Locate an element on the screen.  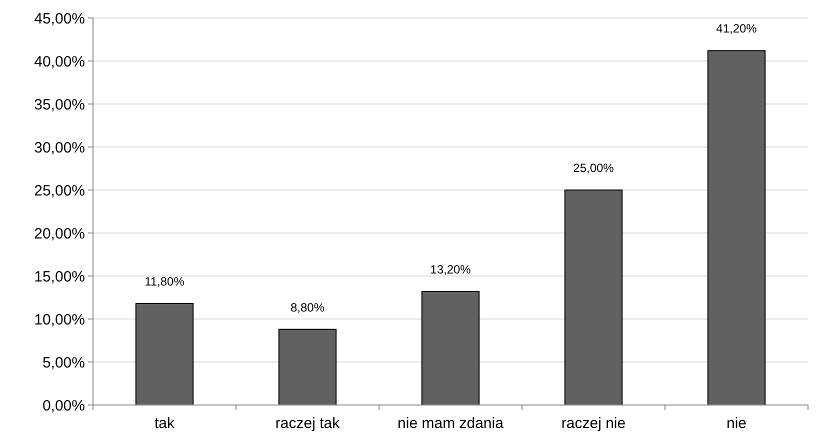
y-tick-label: 0,00% is located at coordinates (63, 405).